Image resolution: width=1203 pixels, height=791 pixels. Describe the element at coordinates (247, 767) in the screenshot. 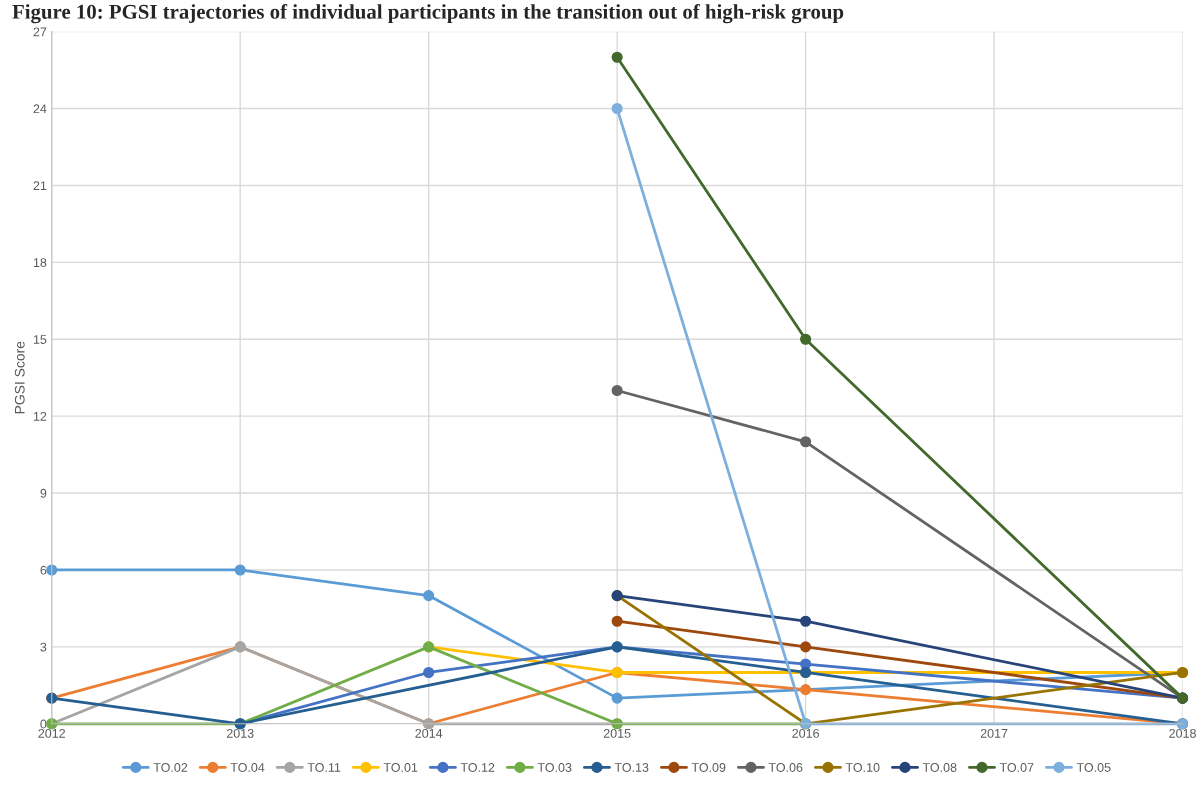

I see `legend-label: TO.04` at that location.